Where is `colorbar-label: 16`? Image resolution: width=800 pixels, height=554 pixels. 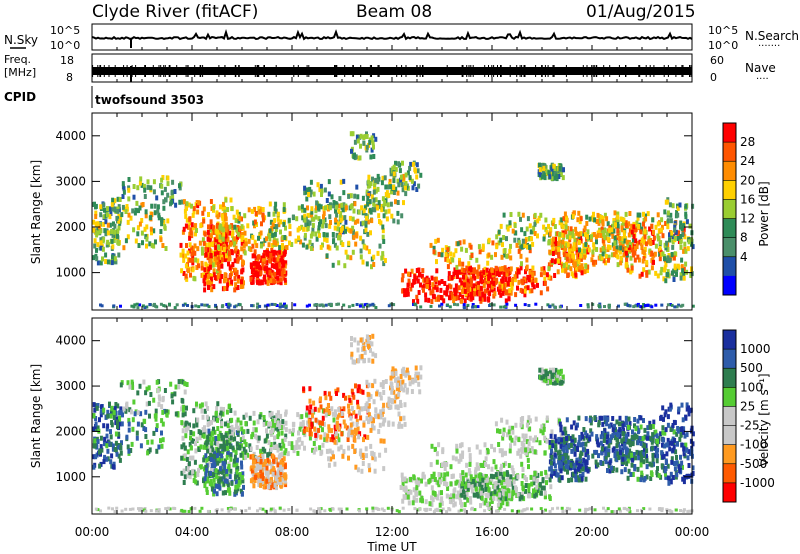
colorbar-label: 16 is located at coordinates (747, 199).